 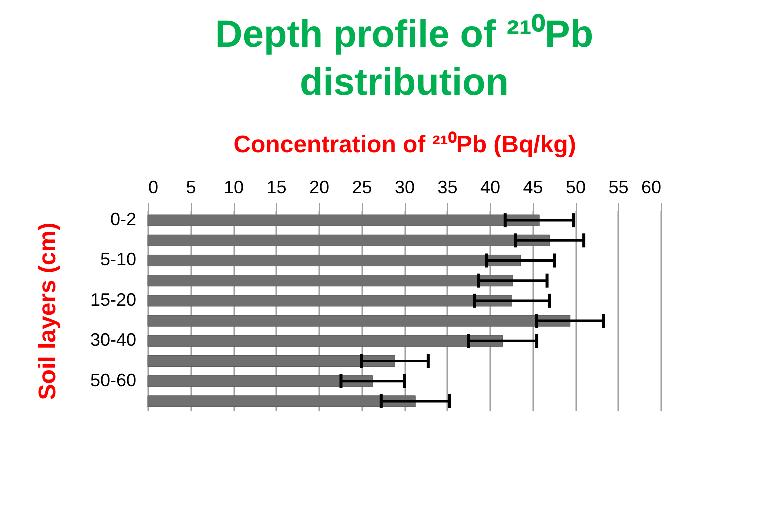 What do you see at coordinates (362, 188) in the screenshot?
I see `x-tick-label: 25` at bounding box center [362, 188].